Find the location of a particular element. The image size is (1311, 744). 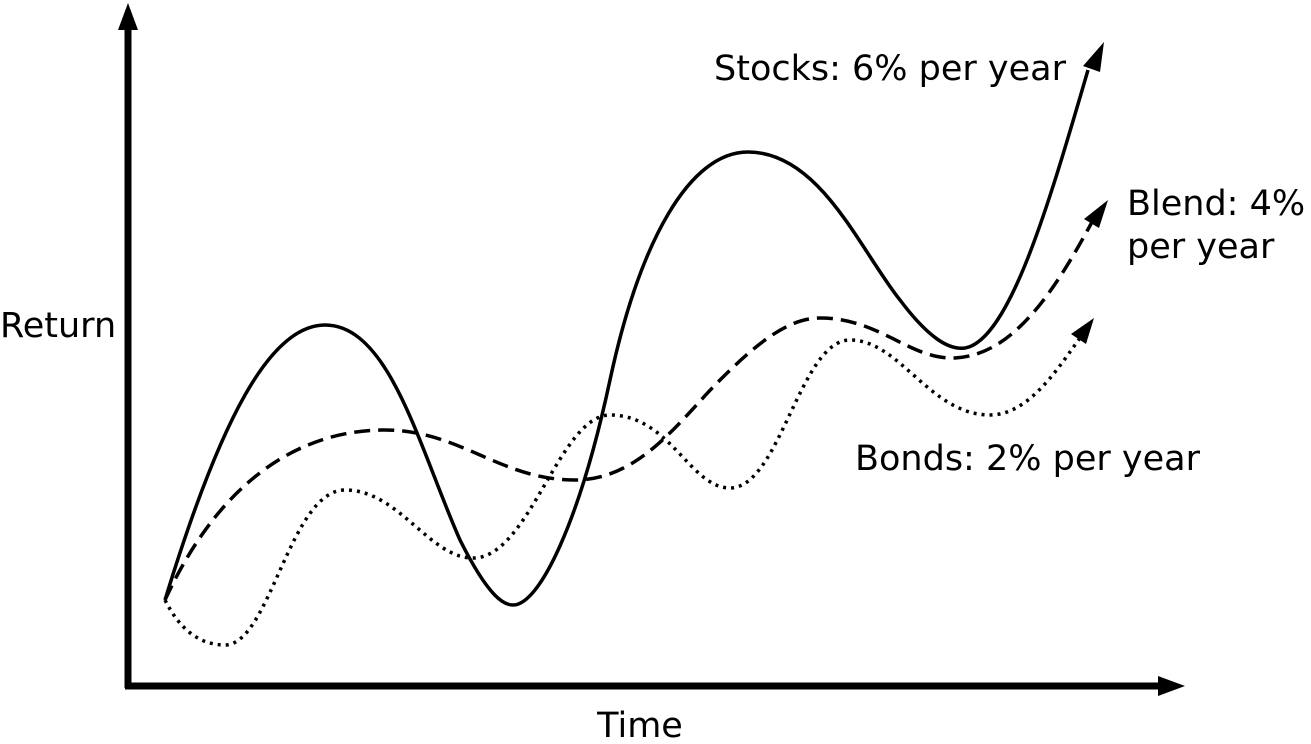

bonds-label: Bonds: 2% per year is located at coordinates (1028, 459).